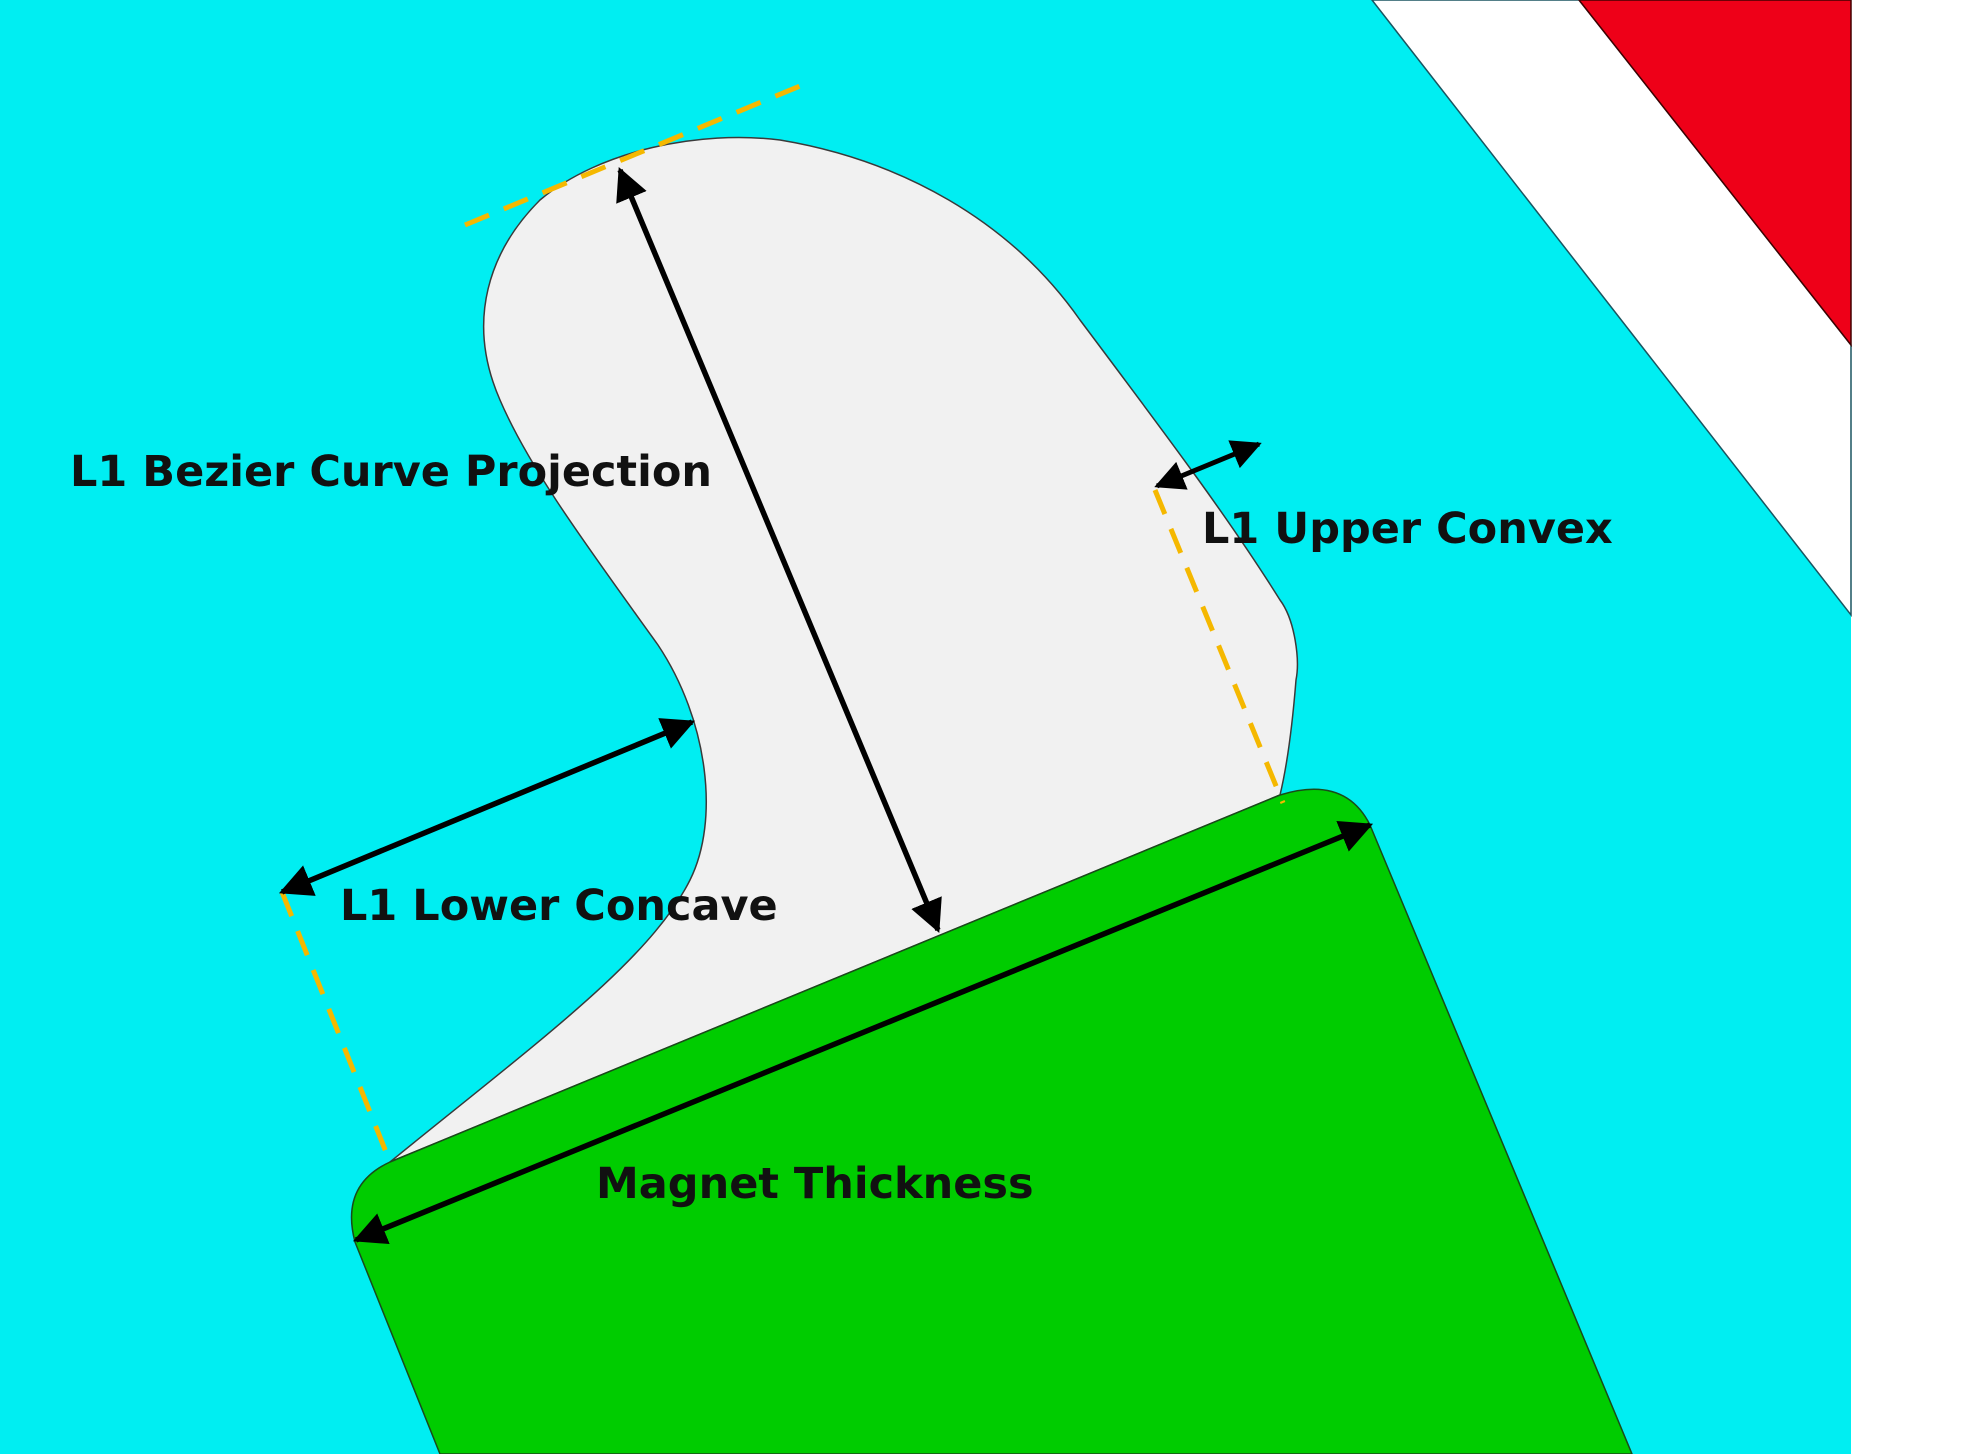 The width and height of the screenshot is (1984, 1454). Describe the element at coordinates (487, 807) in the screenshot. I see `lower-concave-arrow` at that location.